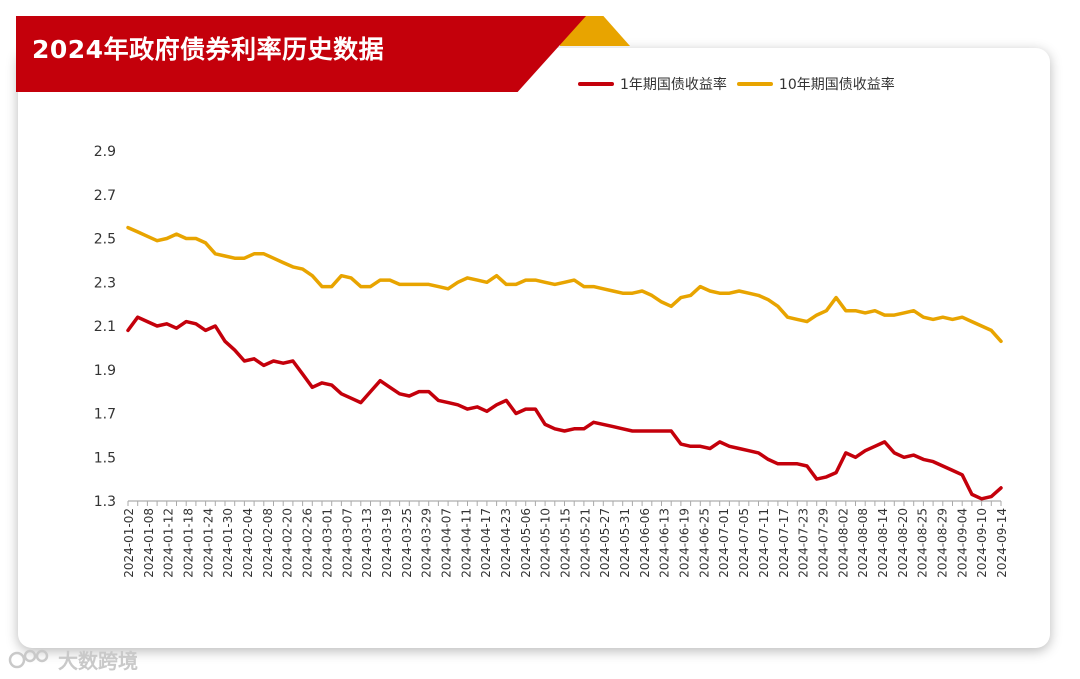 The height and width of the screenshot is (679, 1080). I want to click on x-tick-label: 2024-04-17, so click(486, 543).